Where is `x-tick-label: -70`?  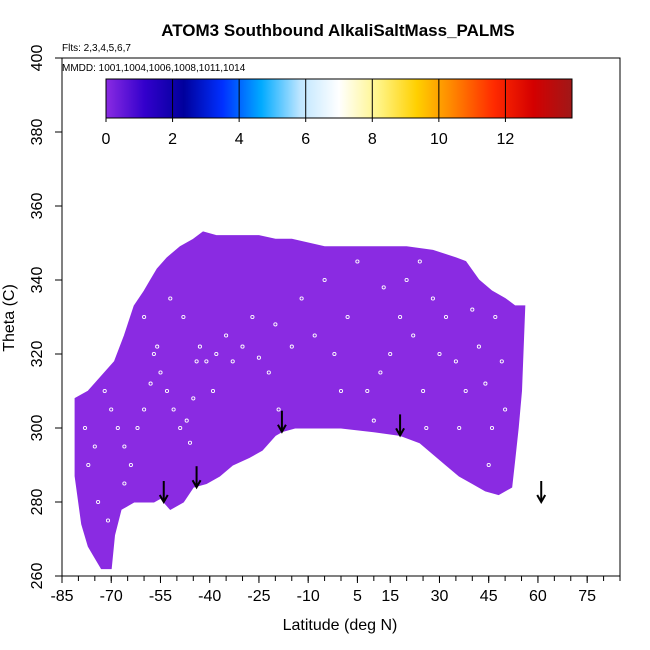
x-tick-label: -70 is located at coordinates (111, 596).